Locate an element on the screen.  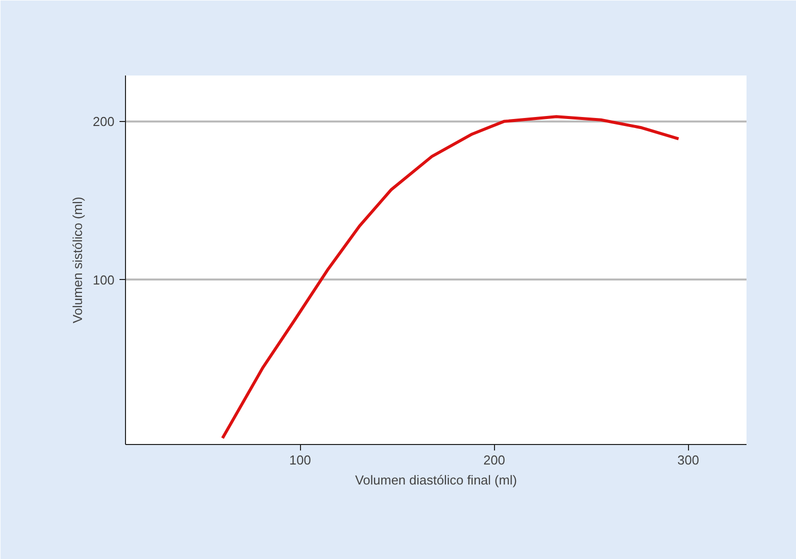
x-tick-label: 100 is located at coordinates (300, 460).